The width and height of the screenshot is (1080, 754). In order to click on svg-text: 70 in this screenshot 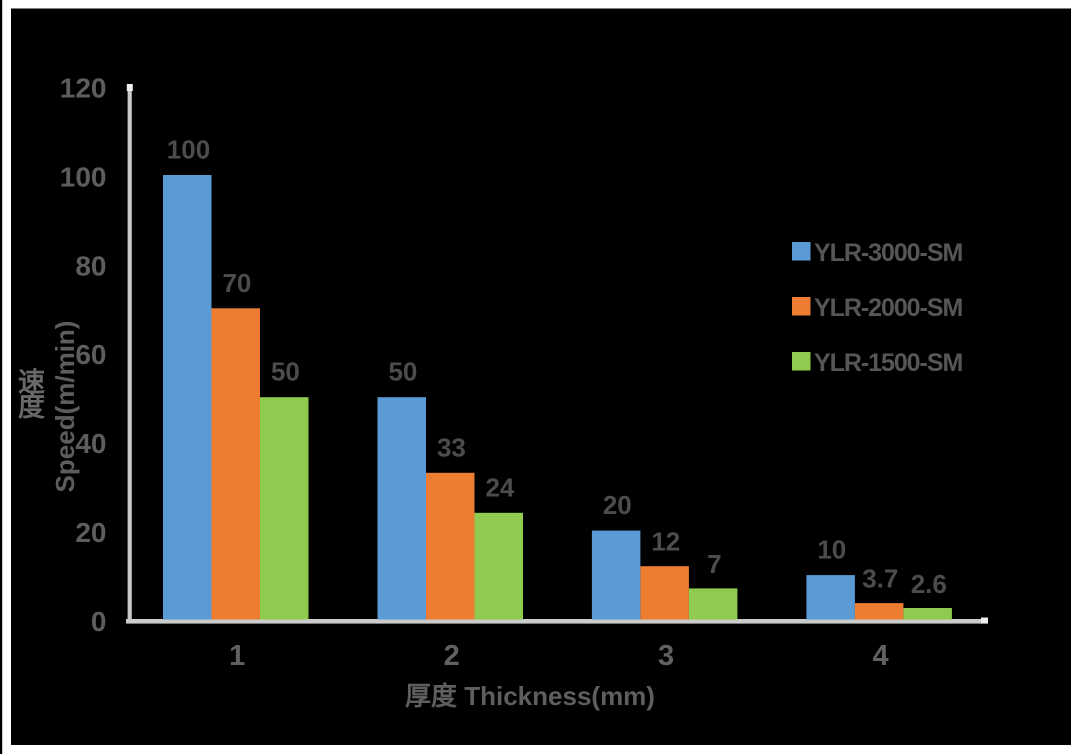, I will do `click(236, 283)`.